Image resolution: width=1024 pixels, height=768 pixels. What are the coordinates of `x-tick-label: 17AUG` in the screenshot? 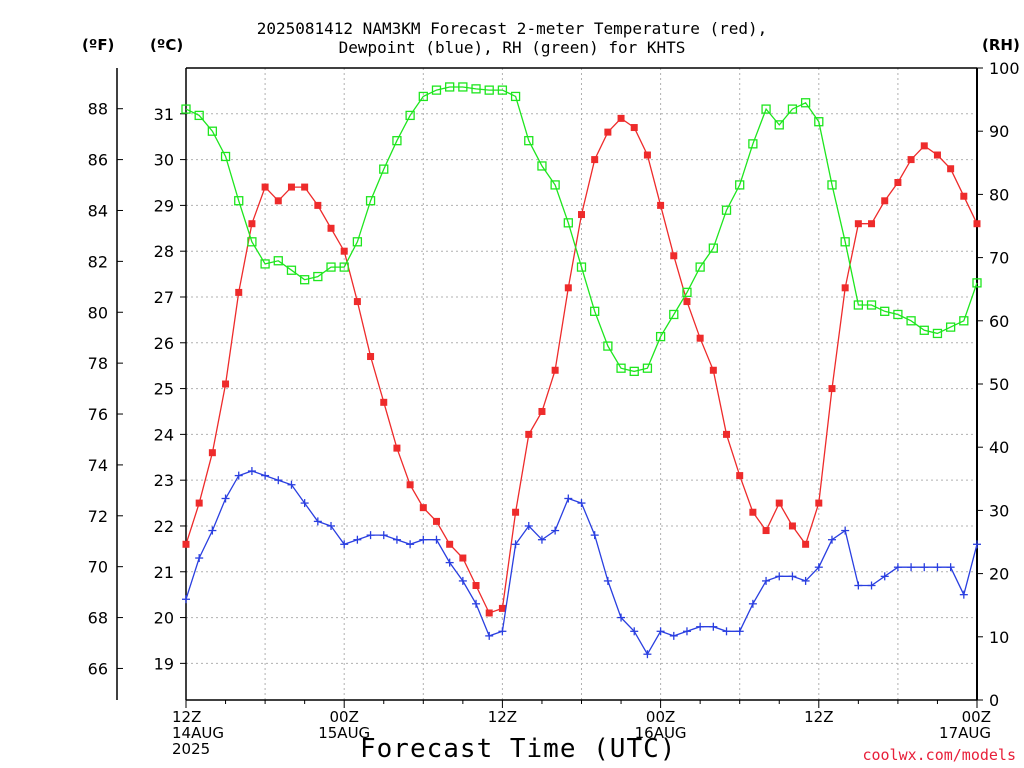 It's located at (965, 733).